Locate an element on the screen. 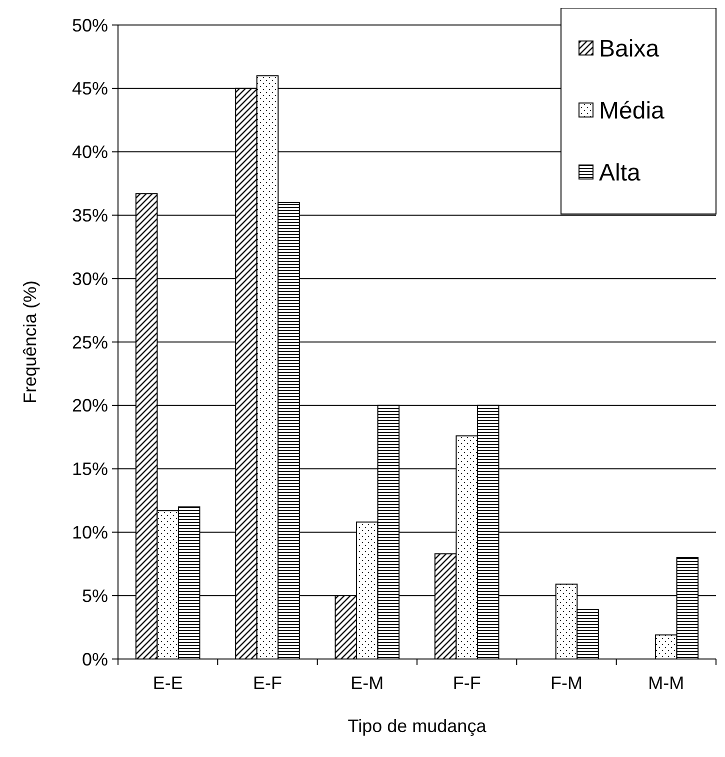  legend-label: Alta is located at coordinates (620, 172).